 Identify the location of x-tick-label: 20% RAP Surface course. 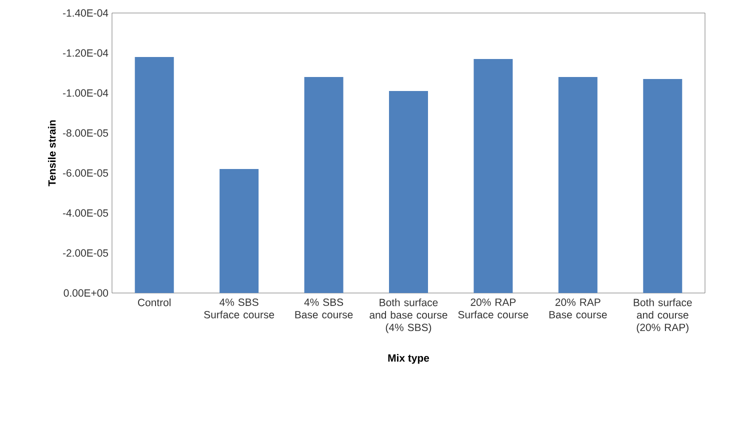
(493, 308).